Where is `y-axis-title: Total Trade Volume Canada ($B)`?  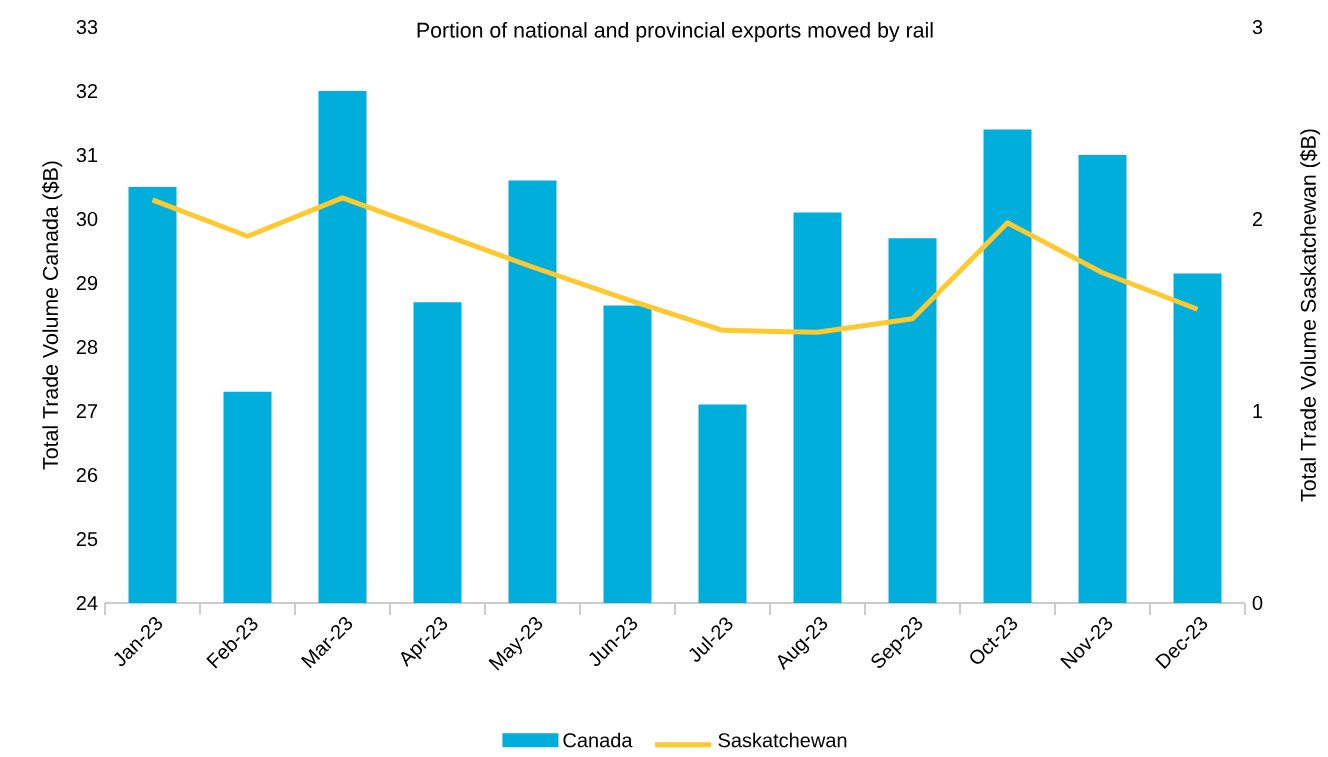 y-axis-title: Total Trade Volume Canada ($B) is located at coordinates (52, 315).